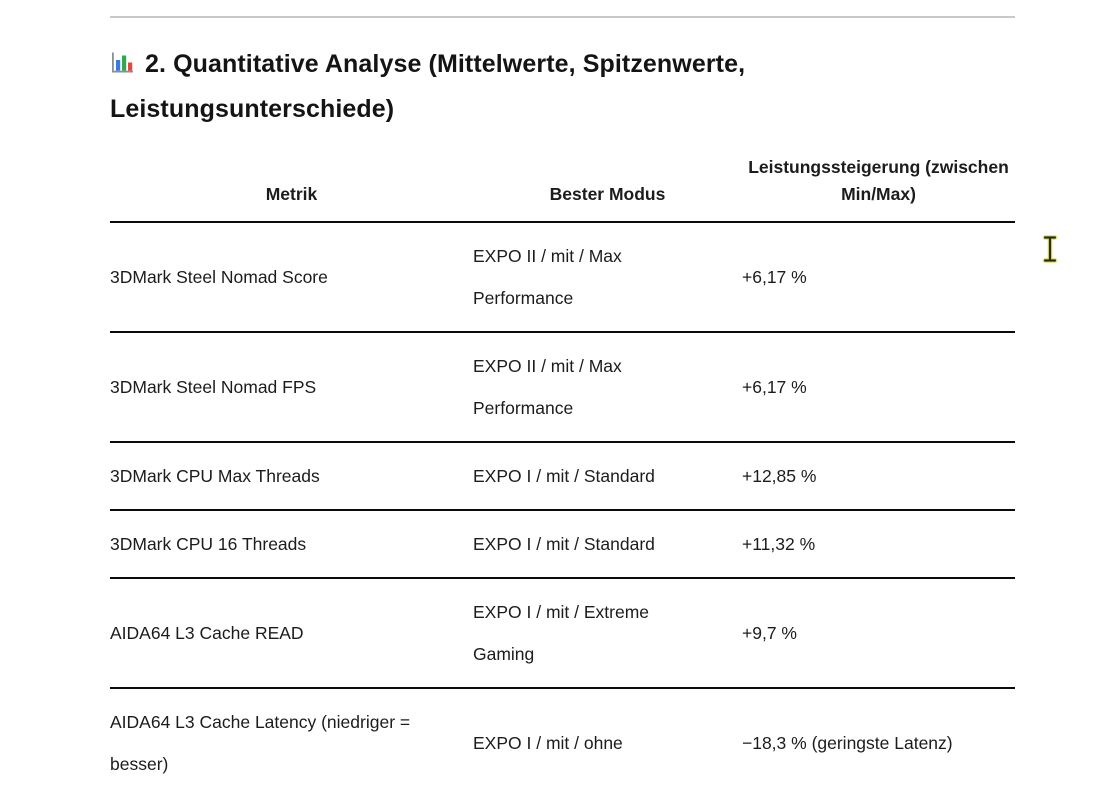 Image resolution: width=1104 pixels, height=804 pixels. Describe the element at coordinates (548, 743) in the screenshot. I see `cell-bester-modus: EXPO I / mit / ohne` at that location.